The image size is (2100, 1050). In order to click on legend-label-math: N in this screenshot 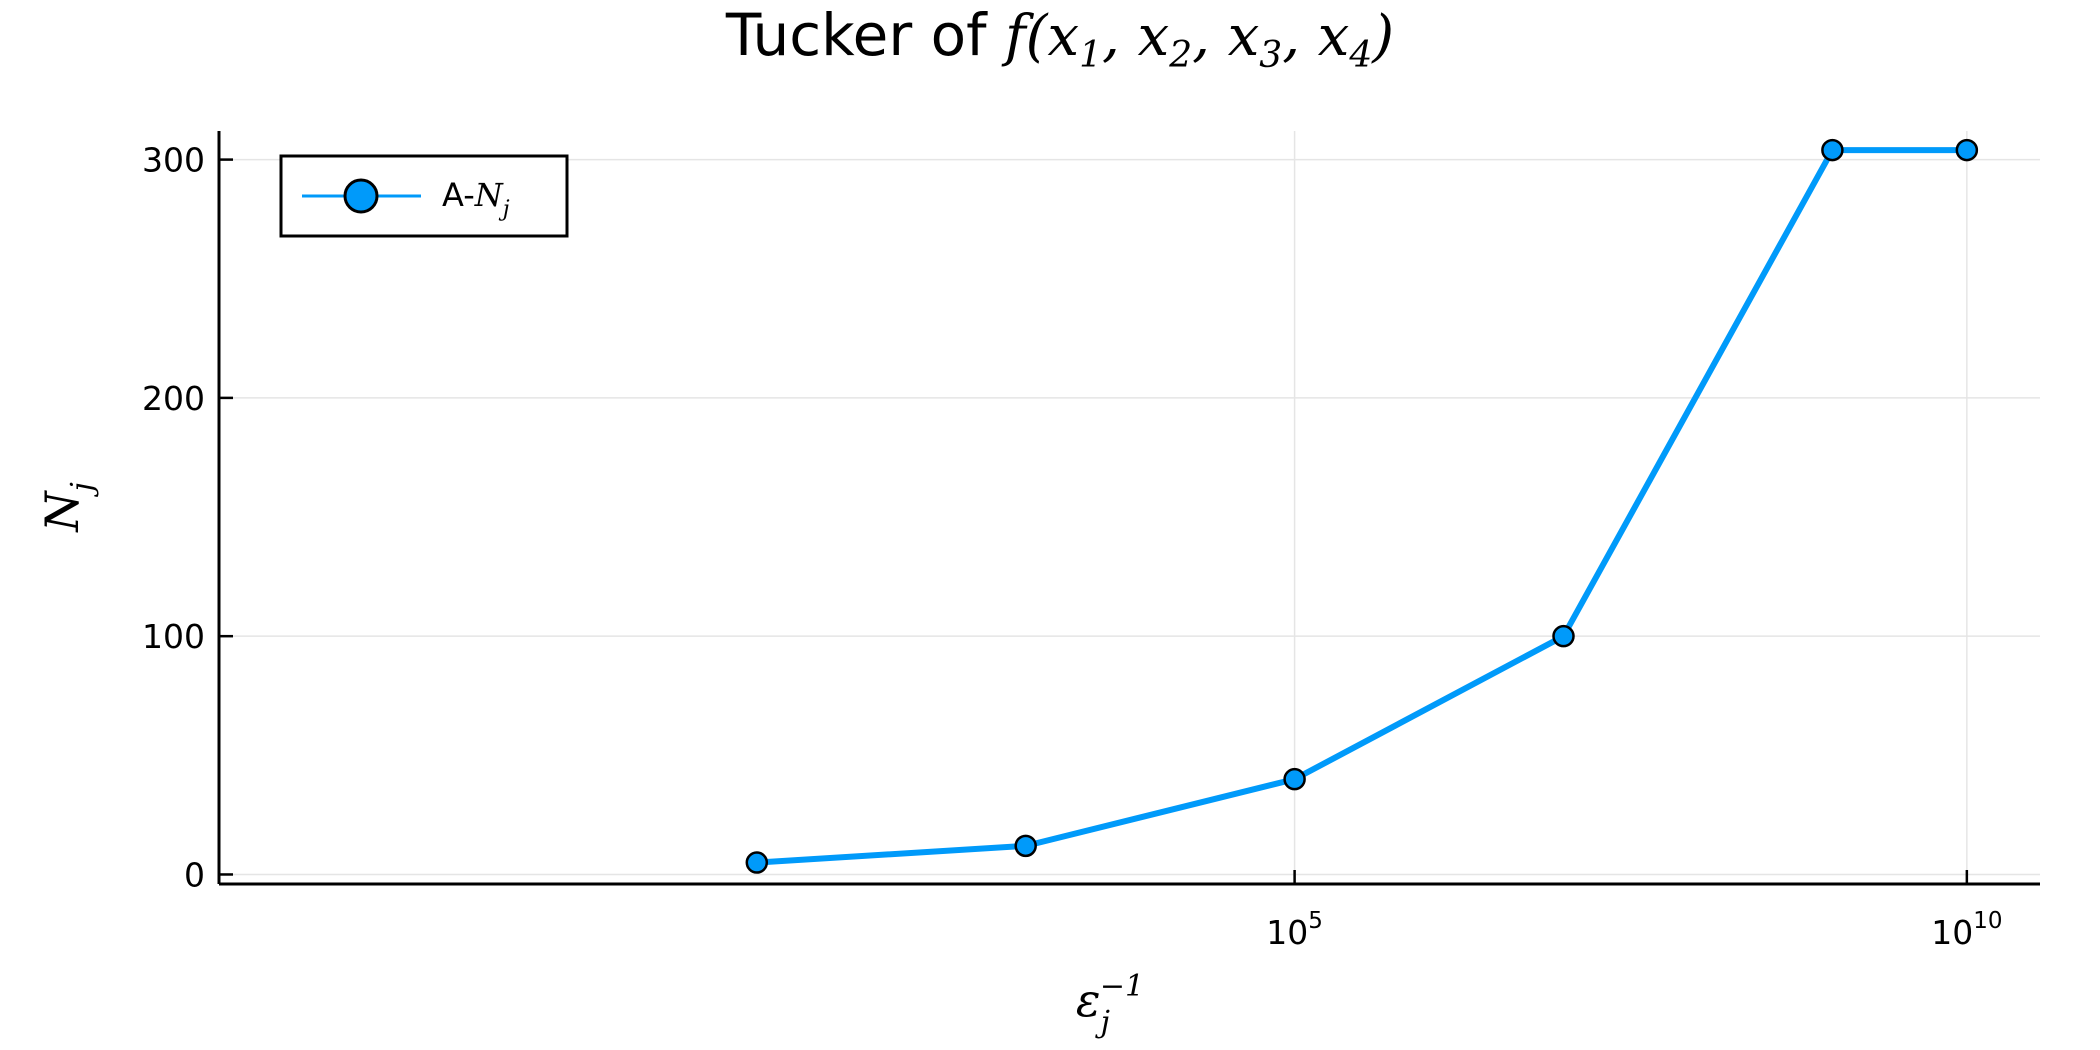, I will do `click(489, 195)`.